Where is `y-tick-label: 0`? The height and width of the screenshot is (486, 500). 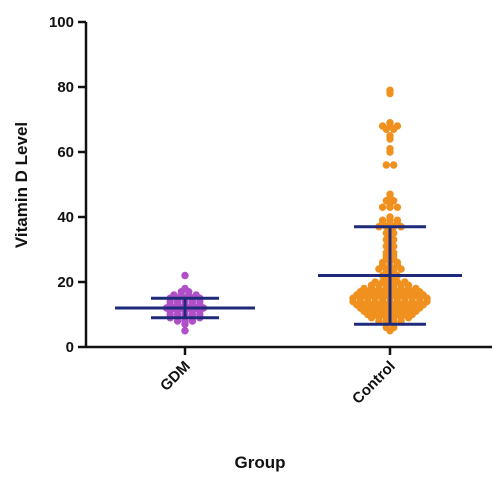
y-tick-label: 0 is located at coordinates (70, 347).